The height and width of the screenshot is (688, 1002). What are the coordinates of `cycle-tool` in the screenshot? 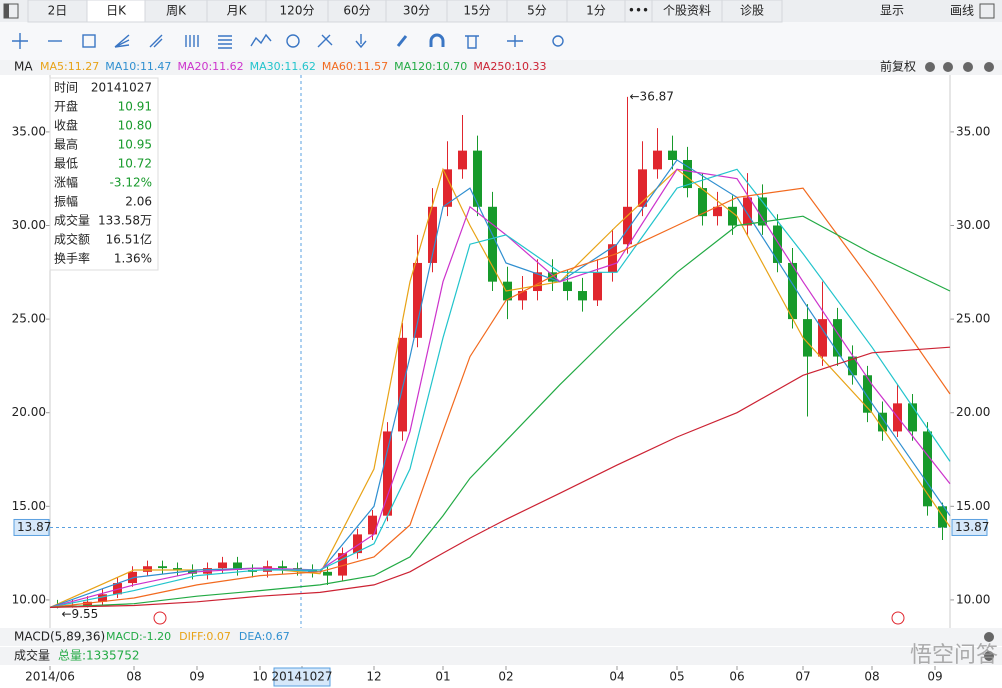 It's located at (192, 41).